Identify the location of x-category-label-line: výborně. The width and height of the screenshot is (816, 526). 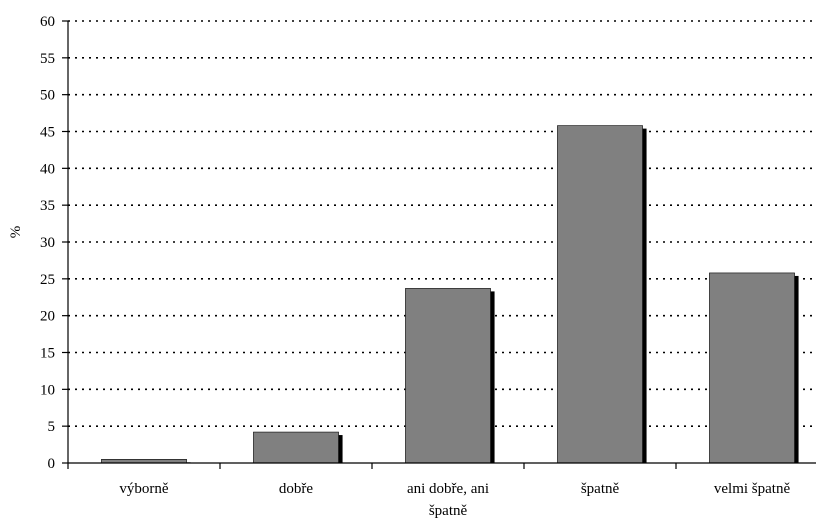
(143, 489).